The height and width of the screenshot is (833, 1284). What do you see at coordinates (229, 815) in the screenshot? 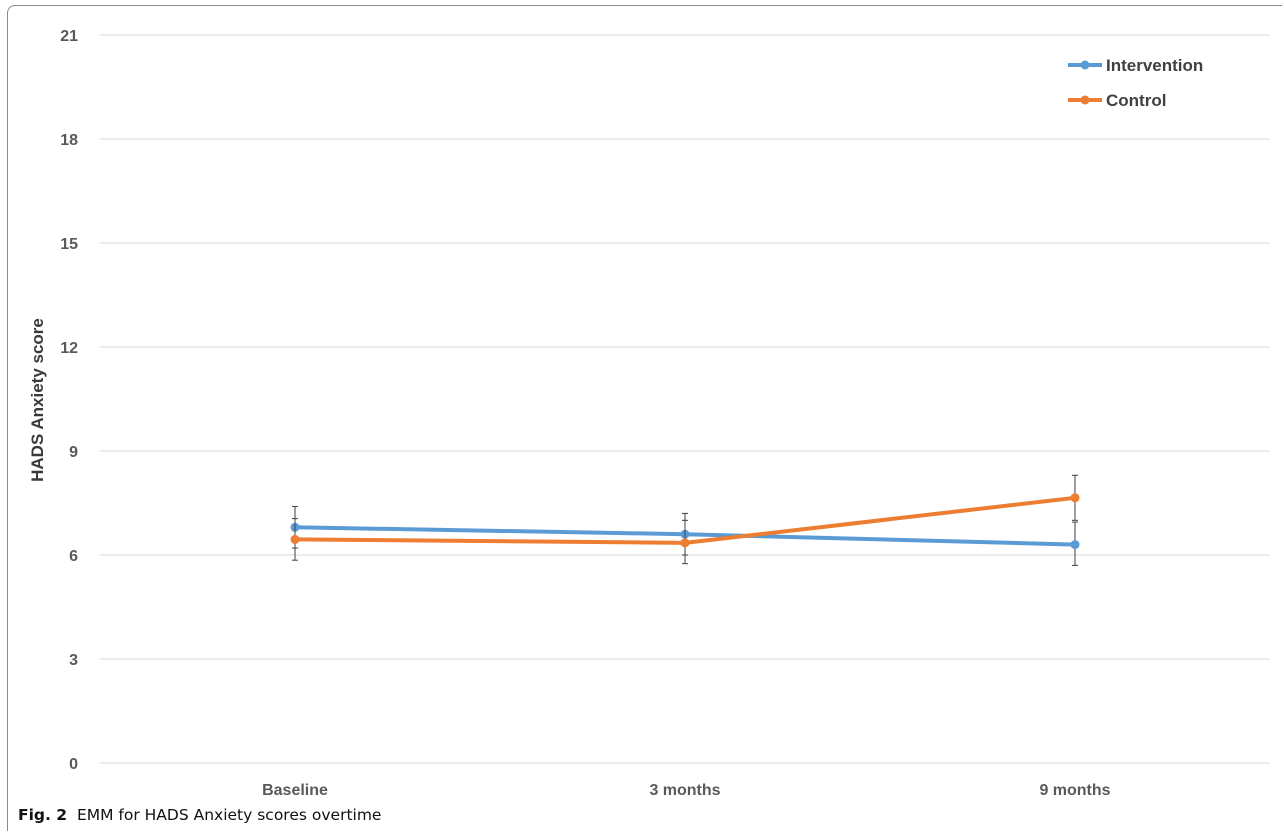
I see `caption-text: EMM for HADS Anxiety scores overtime` at bounding box center [229, 815].